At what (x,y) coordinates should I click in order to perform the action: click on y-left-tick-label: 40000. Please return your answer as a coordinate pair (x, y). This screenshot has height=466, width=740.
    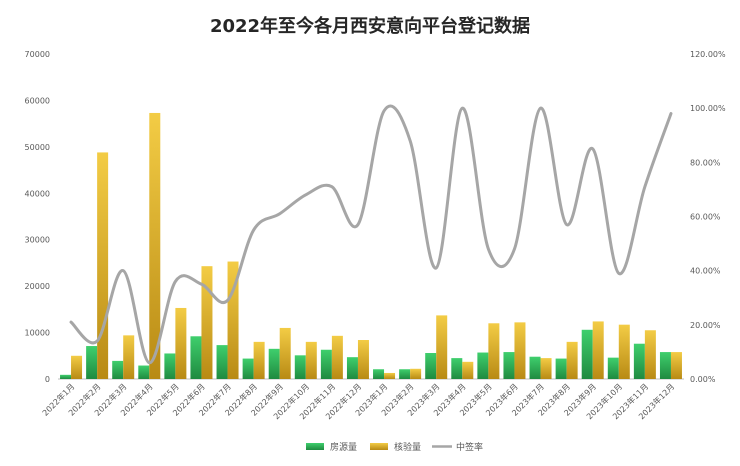
    Looking at the image, I should click on (37, 193).